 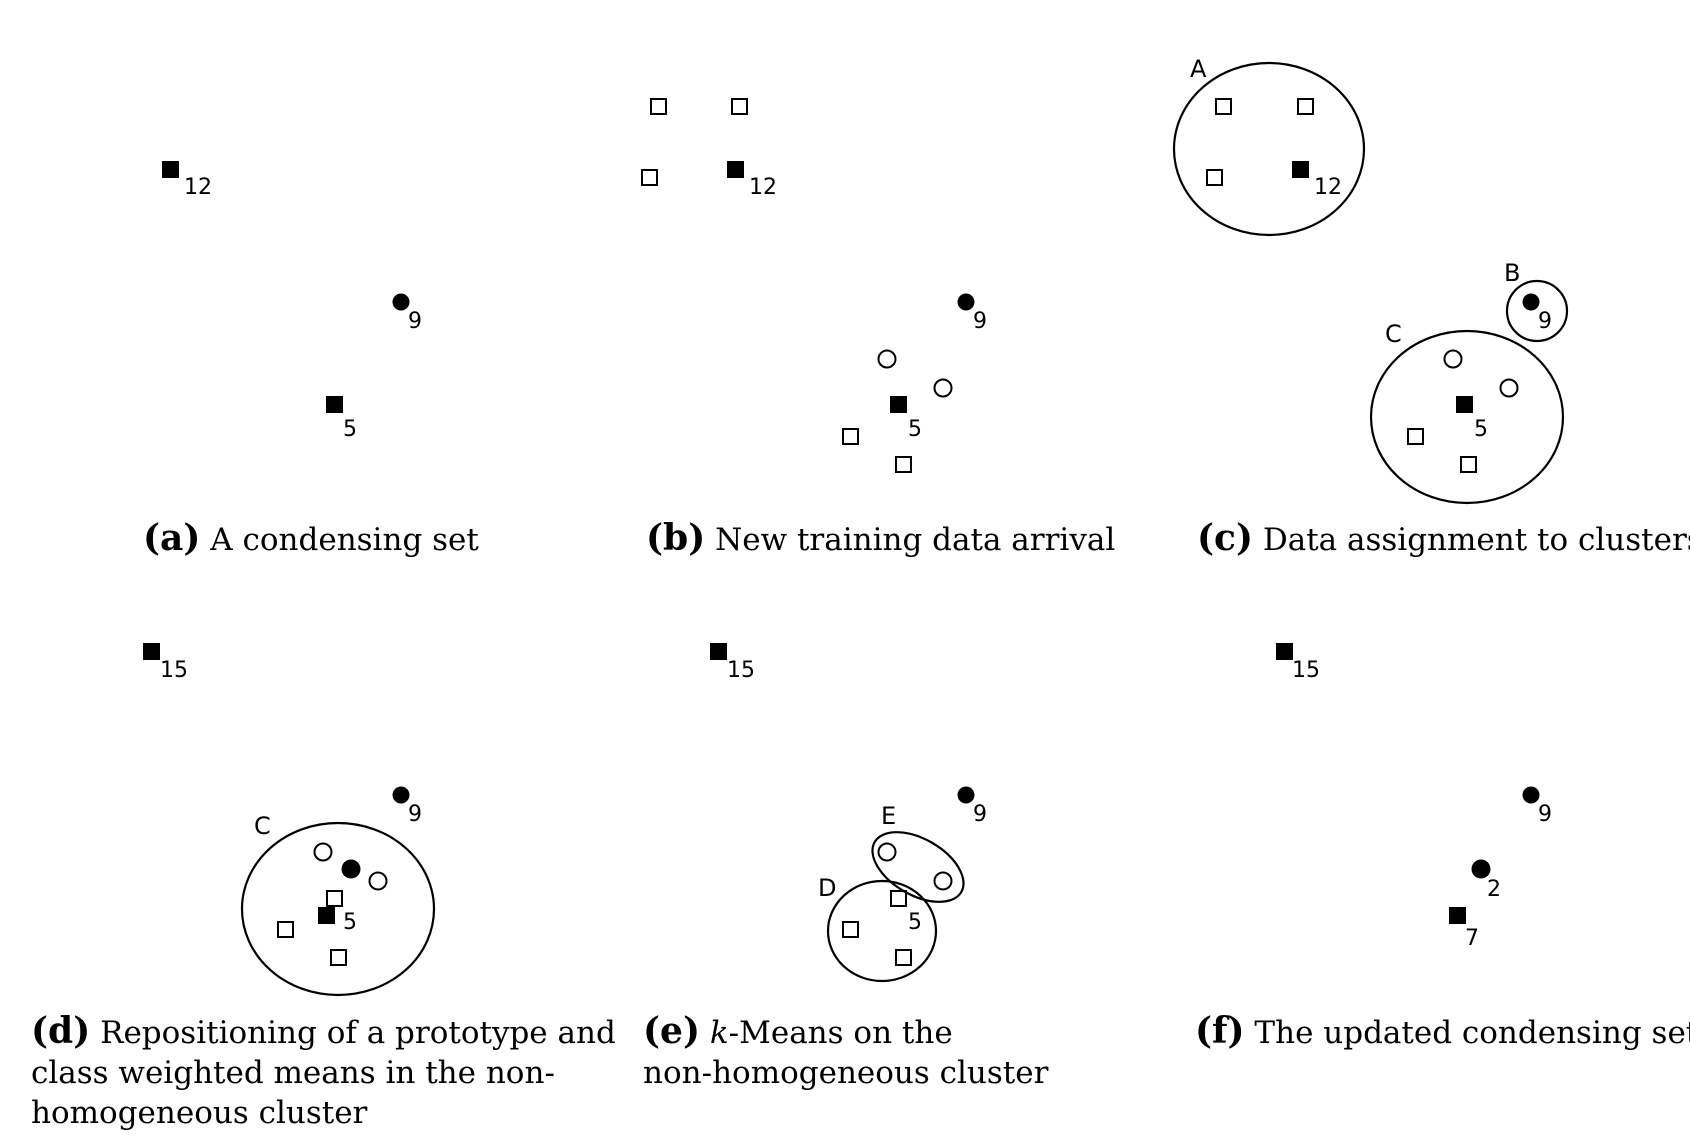 What do you see at coordinates (915, 540) in the screenshot?
I see `caption-text: New training data arrival` at bounding box center [915, 540].